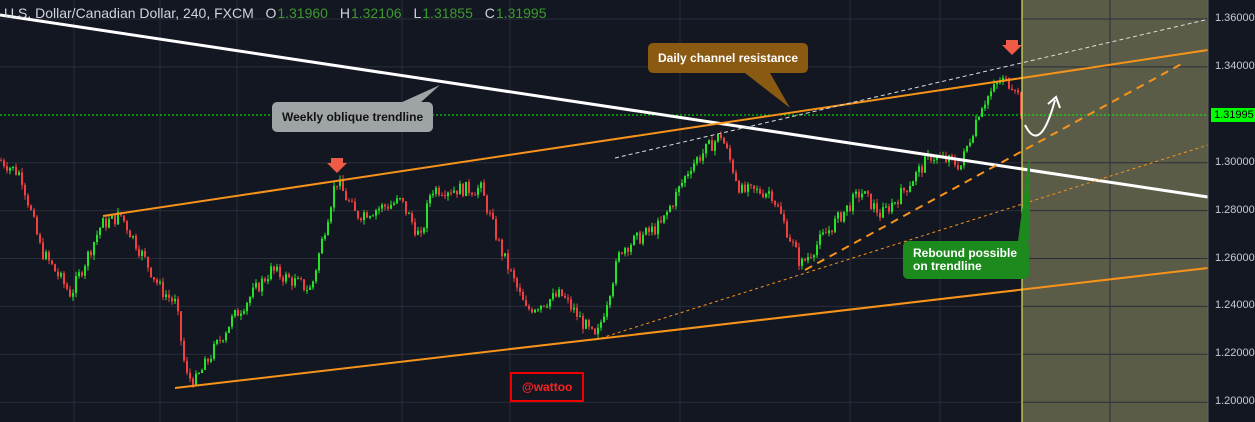  Describe the element at coordinates (547, 387) in the screenshot. I see `author-label: @wattoo` at that location.